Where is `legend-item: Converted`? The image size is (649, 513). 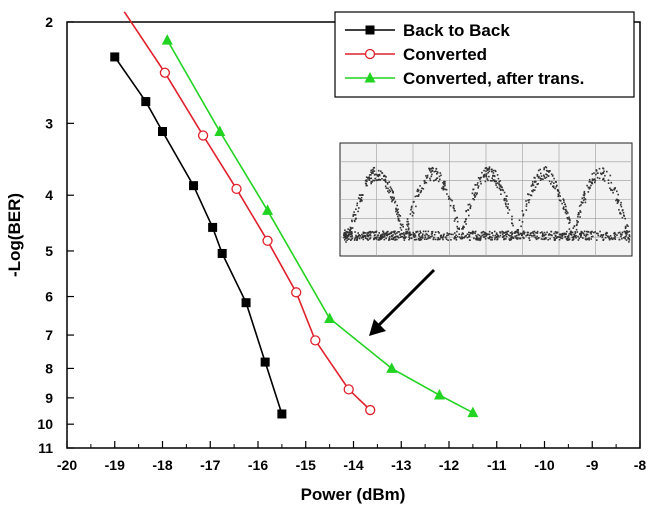
legend-item: Converted is located at coordinates (416, 54).